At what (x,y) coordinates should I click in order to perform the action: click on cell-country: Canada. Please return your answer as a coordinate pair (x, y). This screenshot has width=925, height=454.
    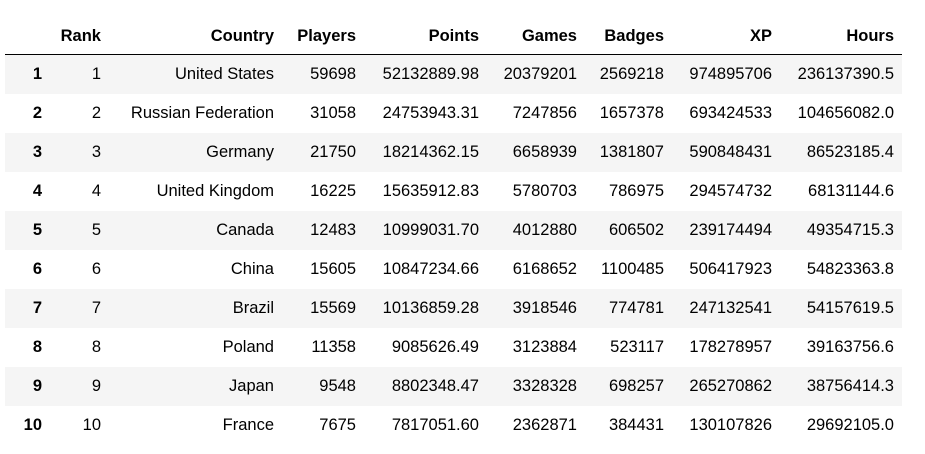
    Looking at the image, I should click on (245, 230).